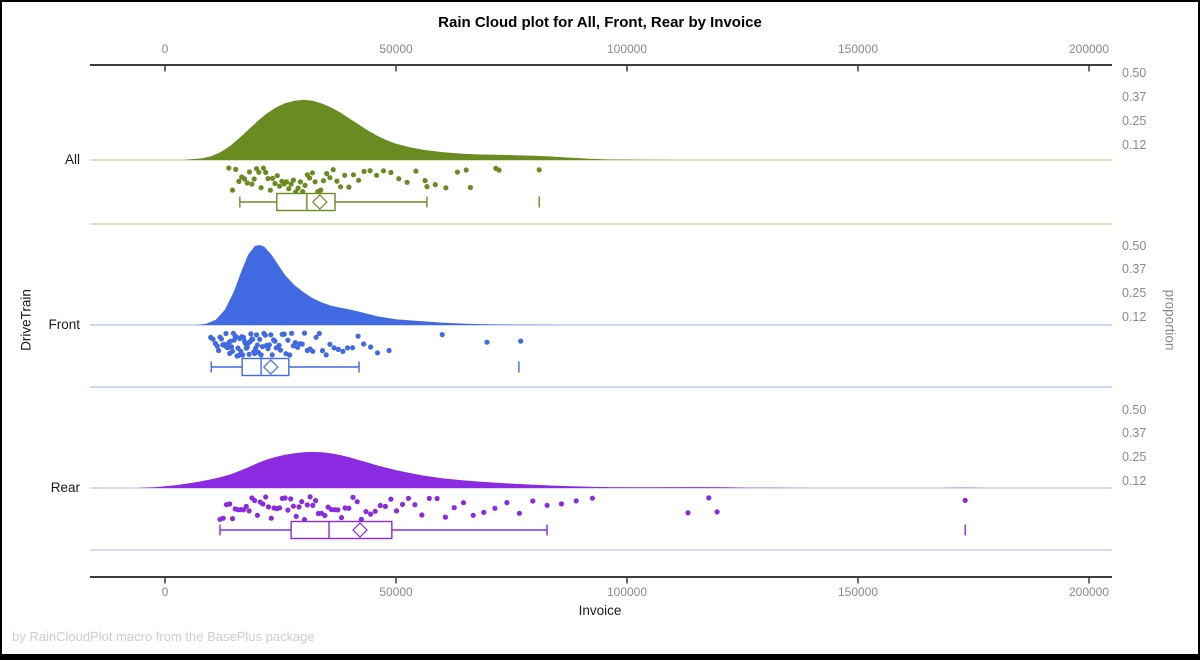 The width and height of the screenshot is (1200, 660). I want to click on box-plot-all, so click(389, 202).